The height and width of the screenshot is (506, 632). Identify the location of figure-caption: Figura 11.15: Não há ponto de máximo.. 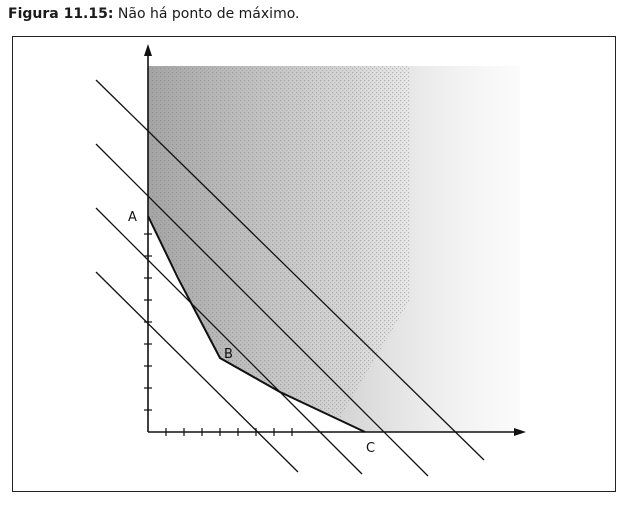
(153, 14).